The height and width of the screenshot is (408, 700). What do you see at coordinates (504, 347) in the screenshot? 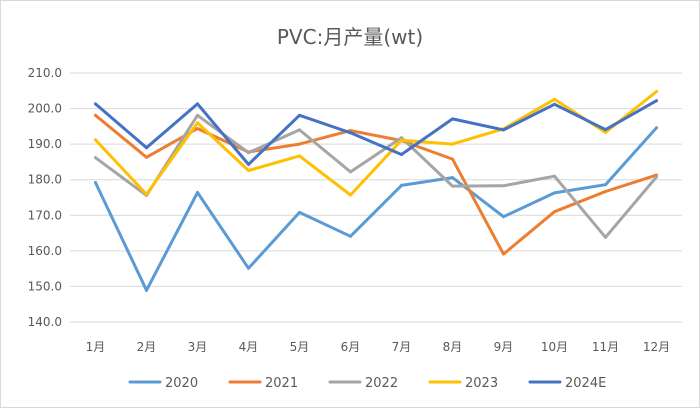
I see `x-tick-label: 9月` at bounding box center [504, 347].